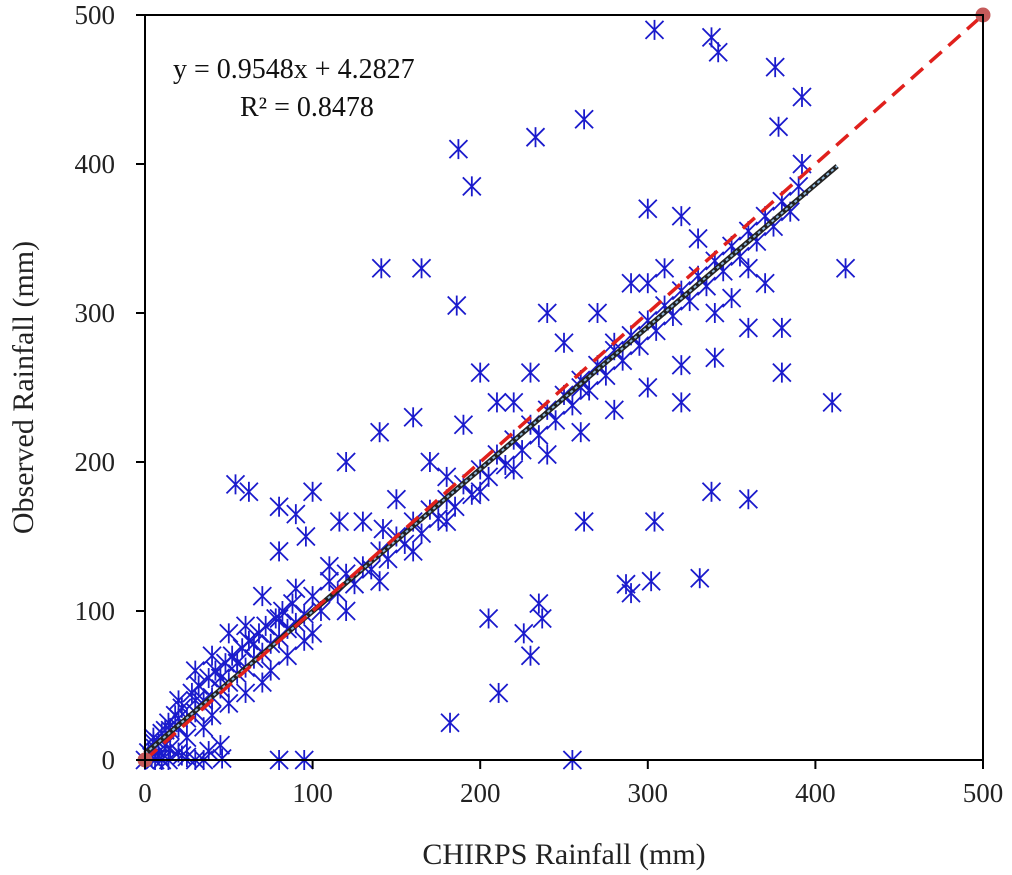 The height and width of the screenshot is (875, 1012). I want to click on regression-equation: y = 0.9548x + 4.2827, so click(294, 69).